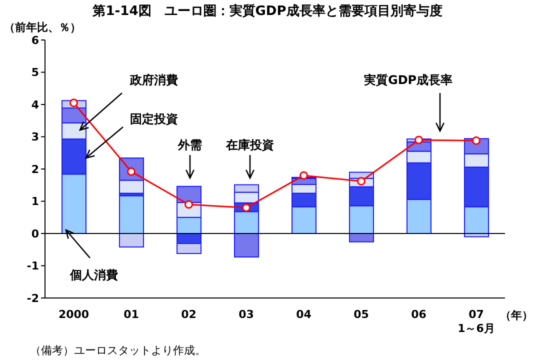  What do you see at coordinates (131, 314) in the screenshot?
I see `x-tick-label: 01` at bounding box center [131, 314].